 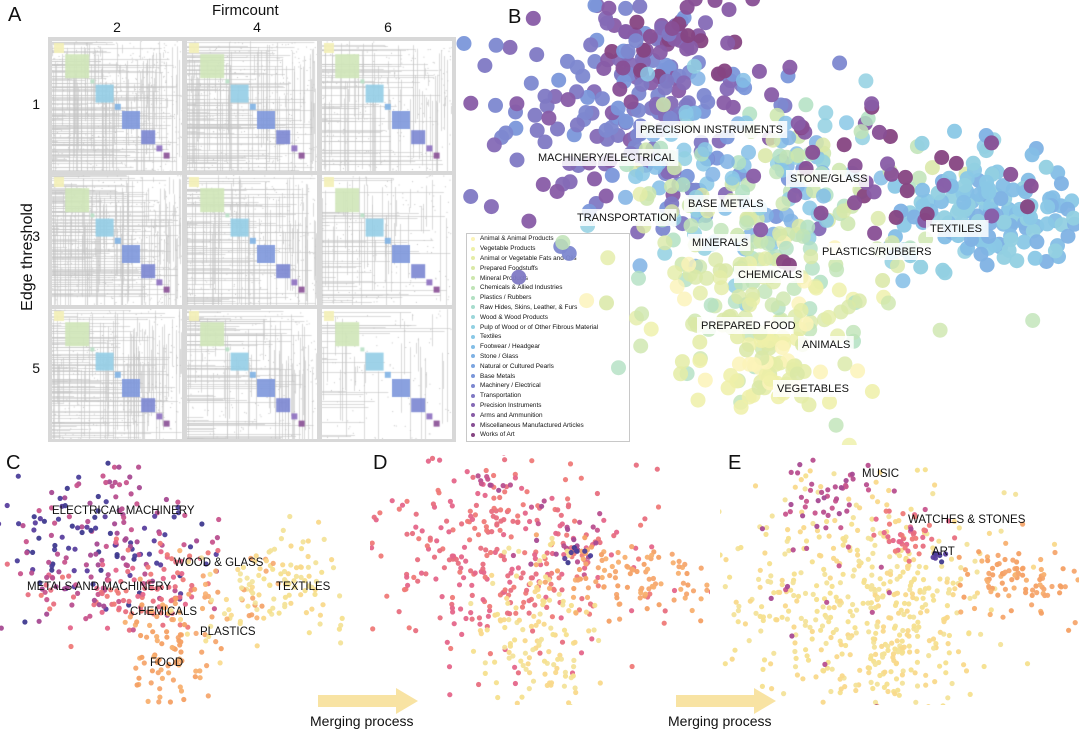 I want to click on cluster-label-text: ELECTRICAL MACHINERY, so click(x=123, y=511).